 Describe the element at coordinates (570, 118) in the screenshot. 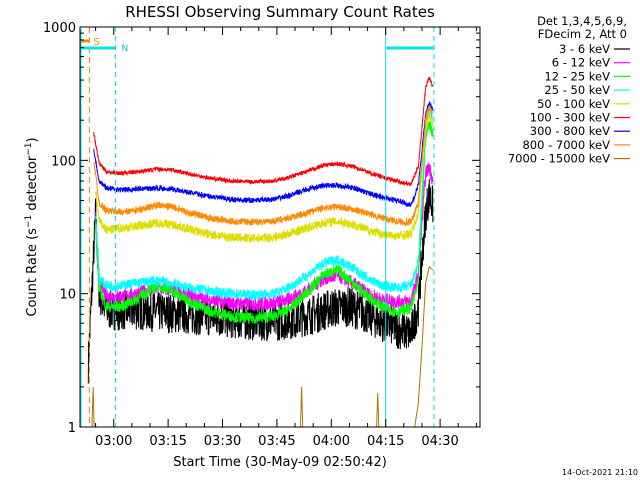

I see `legend-item-label: 100 - 300 keV` at that location.